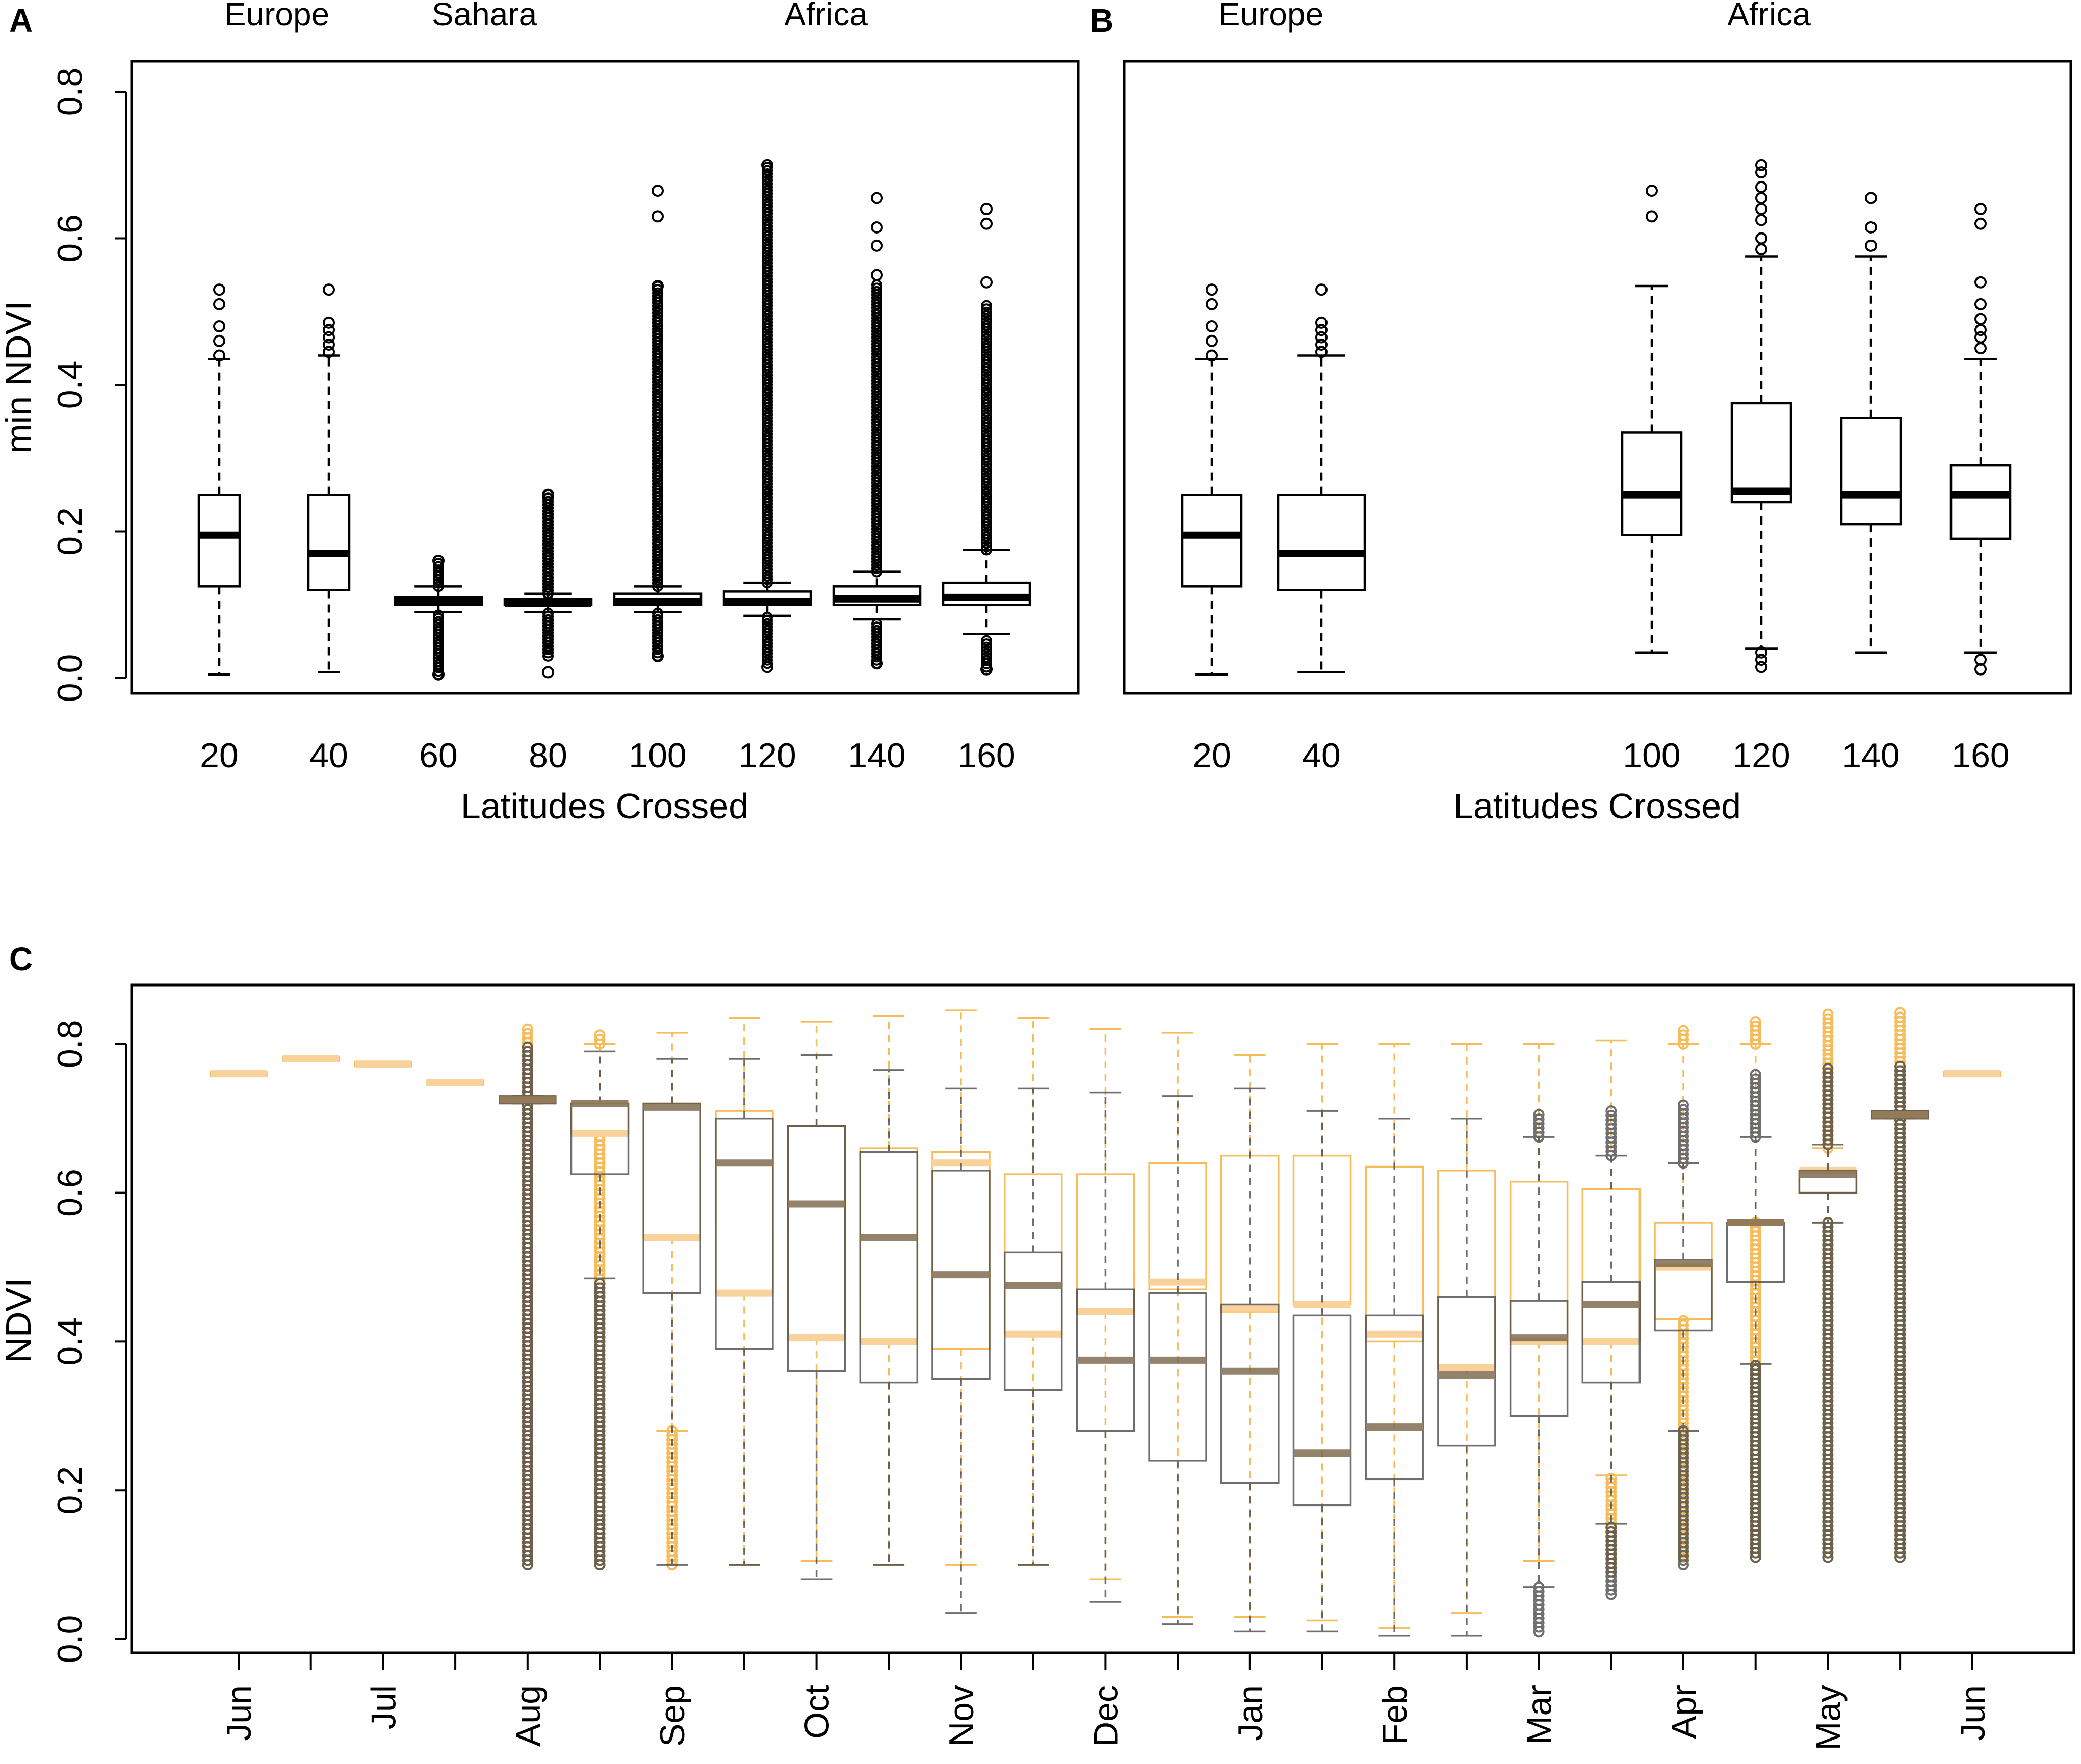 Image resolution: width=2081 pixels, height=1764 pixels. What do you see at coordinates (69, 385) in the screenshot?
I see `y-tick-label: 0.4` at bounding box center [69, 385].